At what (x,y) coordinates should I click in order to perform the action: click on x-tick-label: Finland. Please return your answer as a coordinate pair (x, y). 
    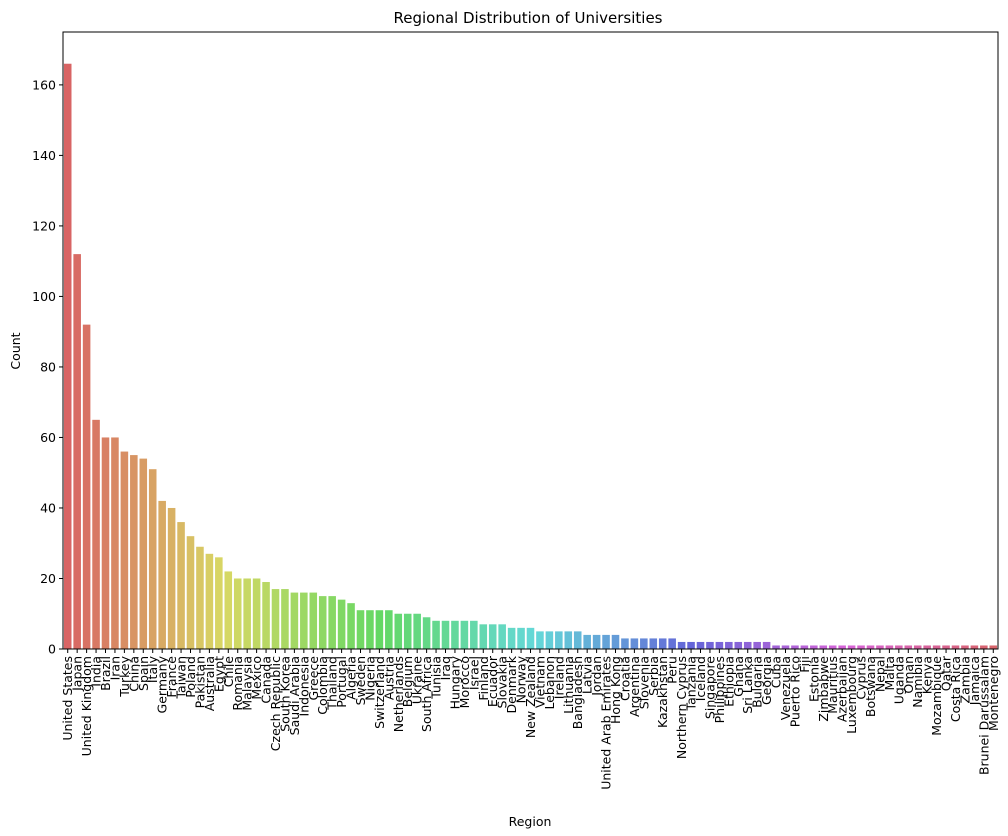
    Looking at the image, I should click on (483, 678).